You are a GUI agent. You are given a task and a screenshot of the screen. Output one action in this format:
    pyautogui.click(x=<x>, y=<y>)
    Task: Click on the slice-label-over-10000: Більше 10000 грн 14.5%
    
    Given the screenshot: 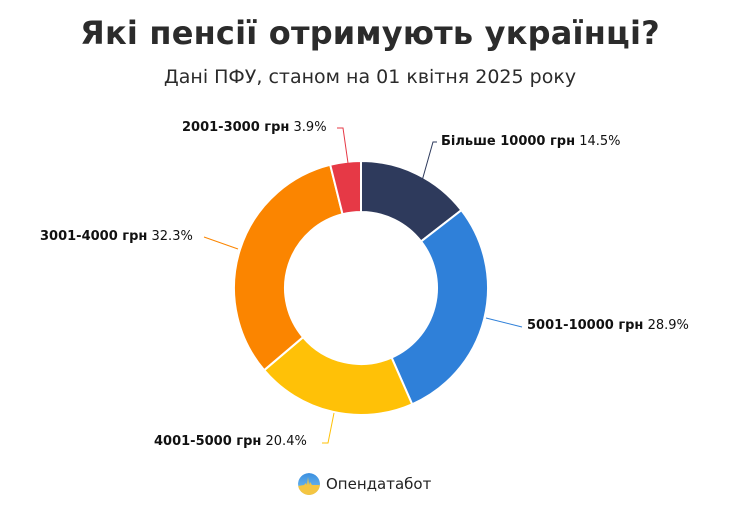 What is the action you would take?
    pyautogui.click(x=531, y=141)
    